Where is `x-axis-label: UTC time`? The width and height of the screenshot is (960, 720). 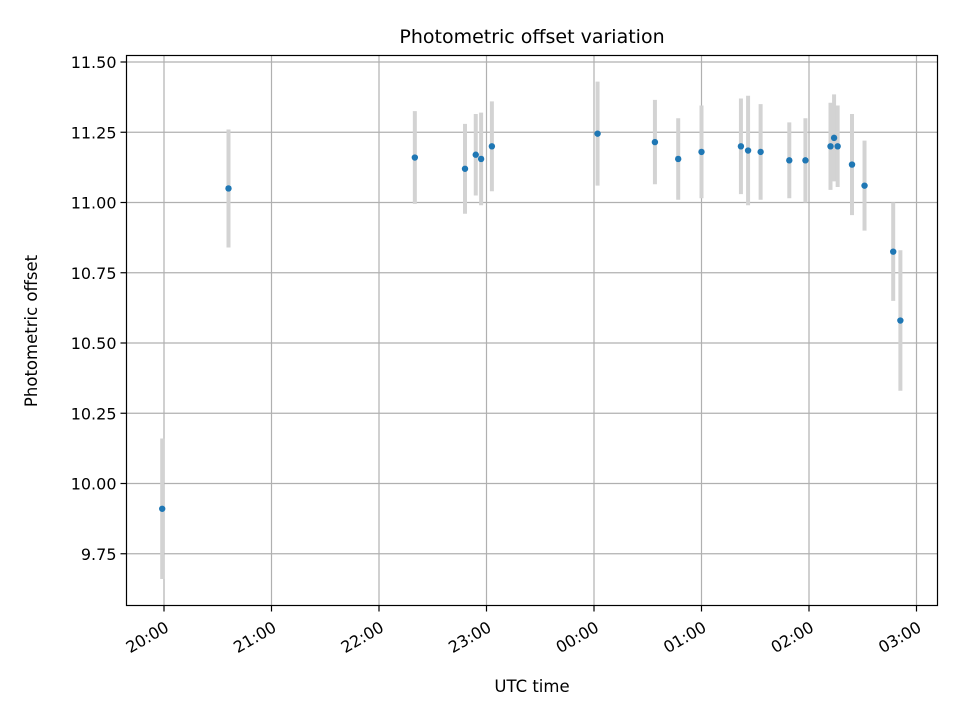 x-axis-label: UTC time is located at coordinates (531, 686).